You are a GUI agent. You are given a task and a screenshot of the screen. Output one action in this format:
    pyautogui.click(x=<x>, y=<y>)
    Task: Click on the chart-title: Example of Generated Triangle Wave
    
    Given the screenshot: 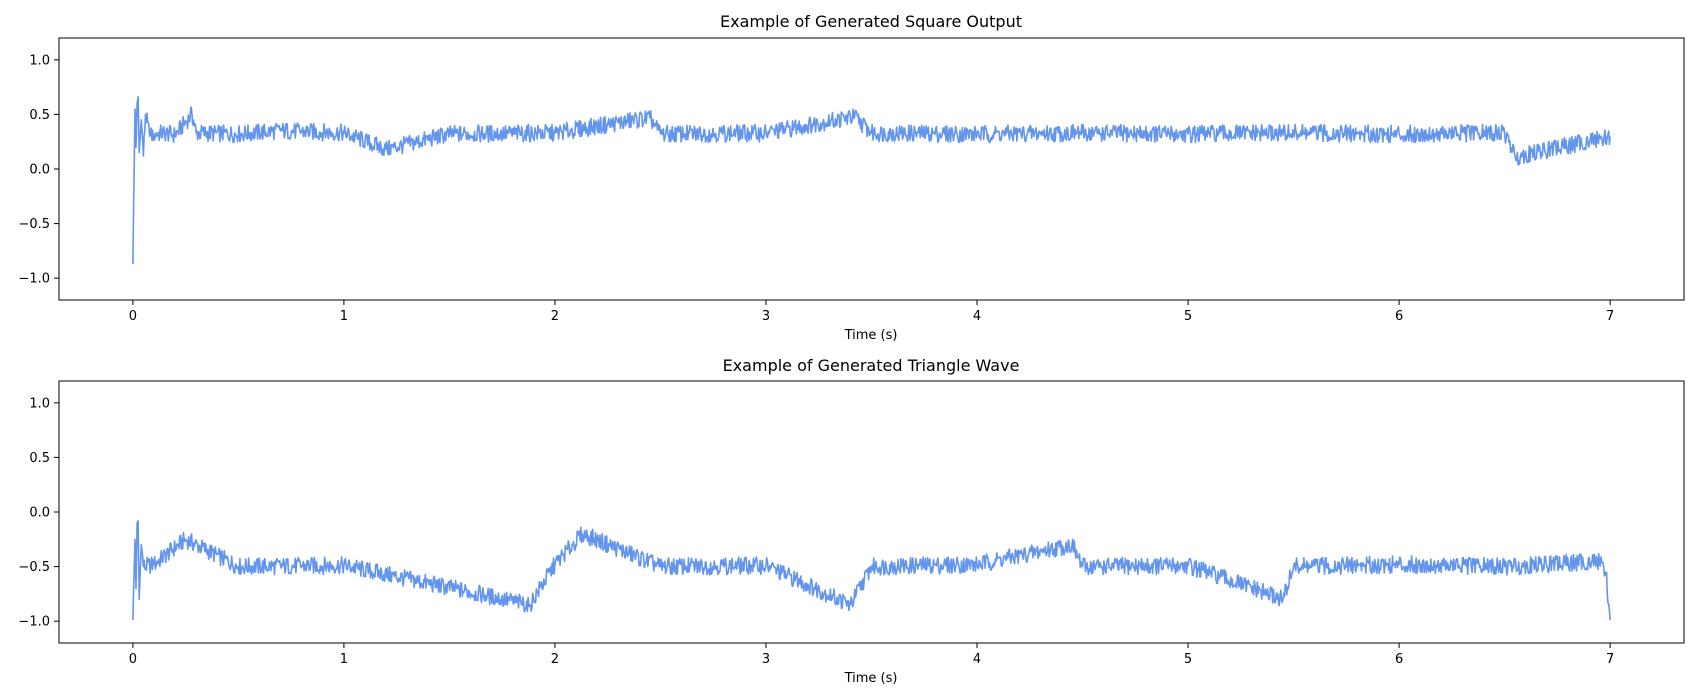 What is the action you would take?
    pyautogui.click(x=871, y=365)
    